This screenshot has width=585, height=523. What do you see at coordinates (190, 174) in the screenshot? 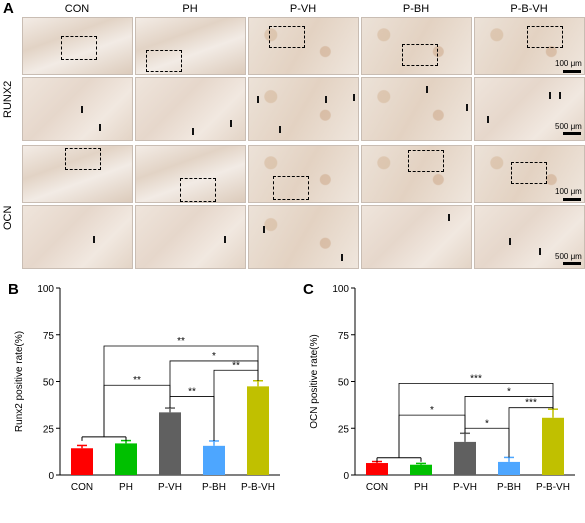
I see `ocn-ph-overview` at bounding box center [190, 174].